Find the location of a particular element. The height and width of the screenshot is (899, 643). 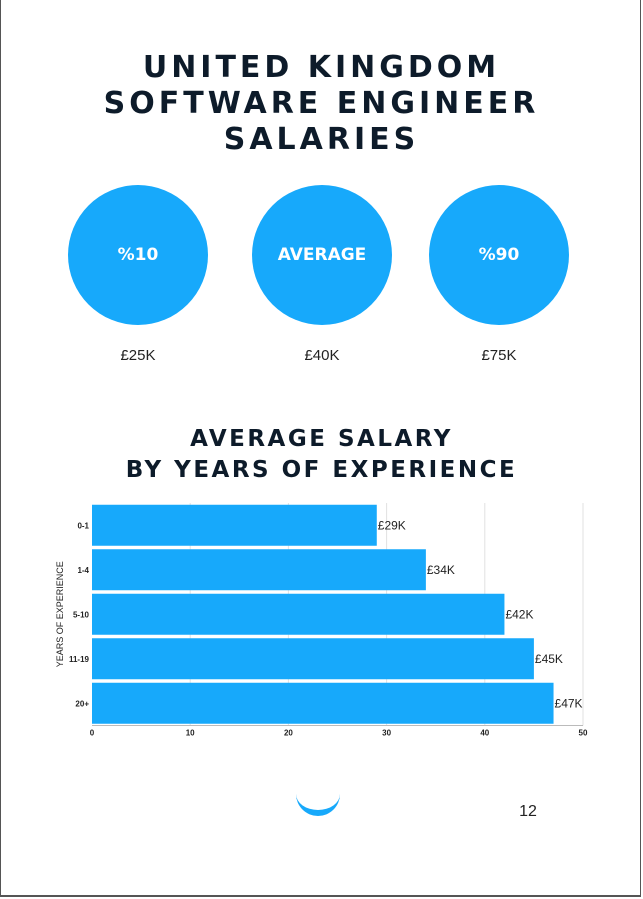

percentile-10-label: %10 is located at coordinates (138, 255).